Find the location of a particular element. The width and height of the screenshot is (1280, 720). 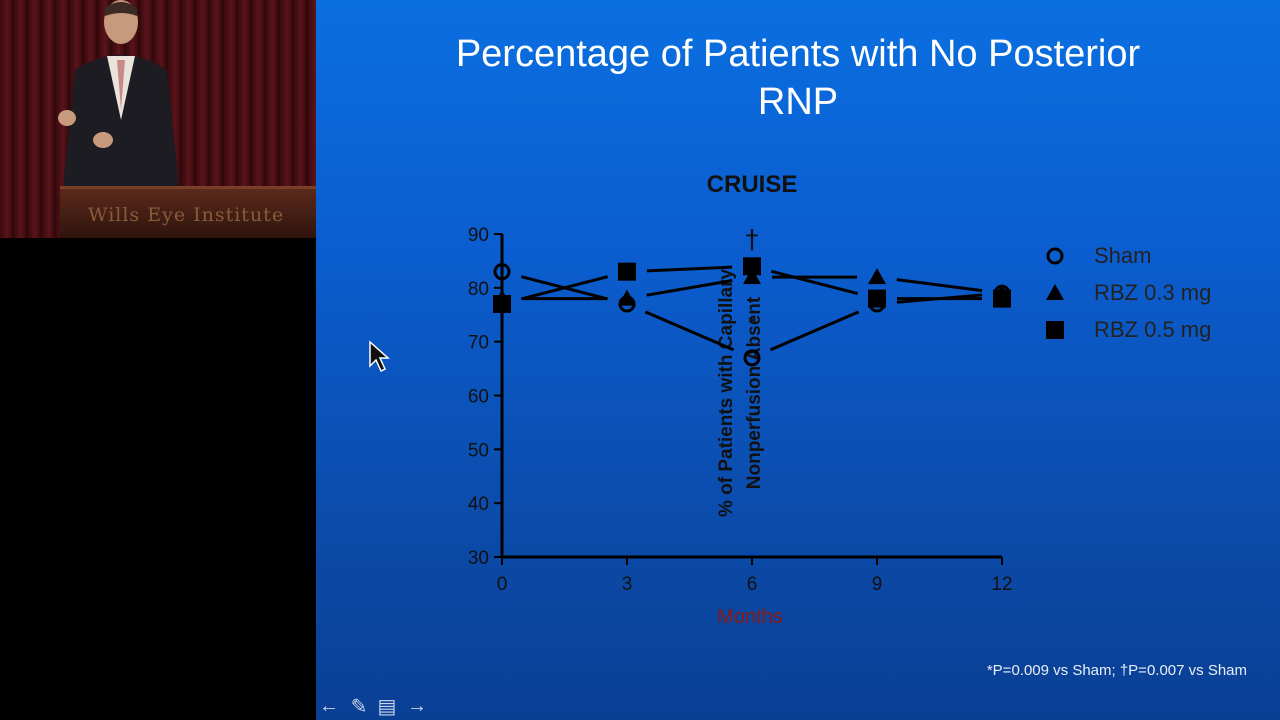

legend-label: Sham is located at coordinates (1122, 255).